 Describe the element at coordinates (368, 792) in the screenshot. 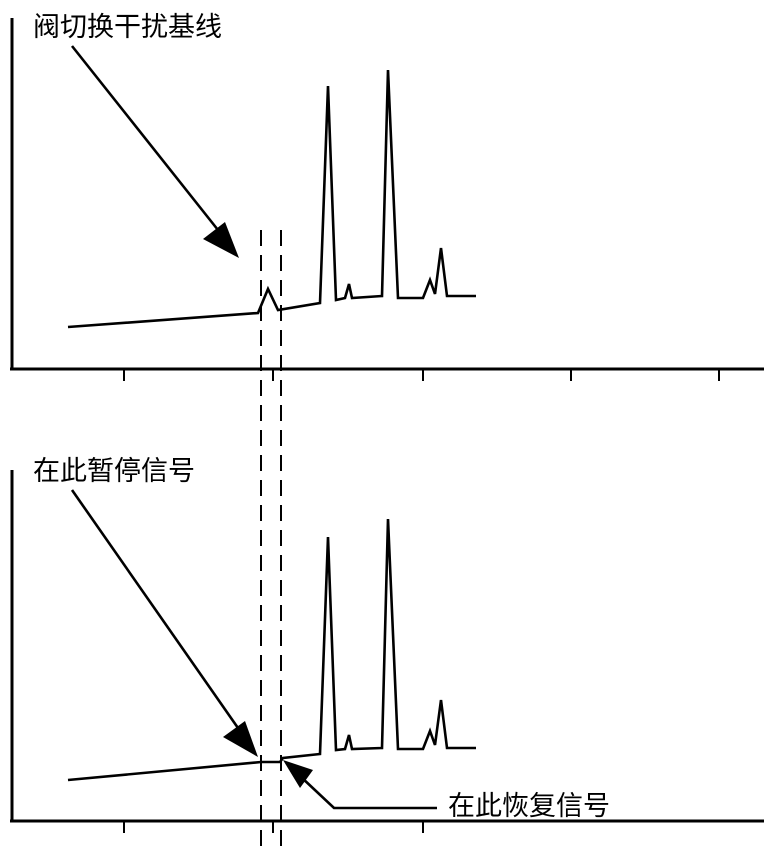

I see `bottom-resume-leader` at that location.